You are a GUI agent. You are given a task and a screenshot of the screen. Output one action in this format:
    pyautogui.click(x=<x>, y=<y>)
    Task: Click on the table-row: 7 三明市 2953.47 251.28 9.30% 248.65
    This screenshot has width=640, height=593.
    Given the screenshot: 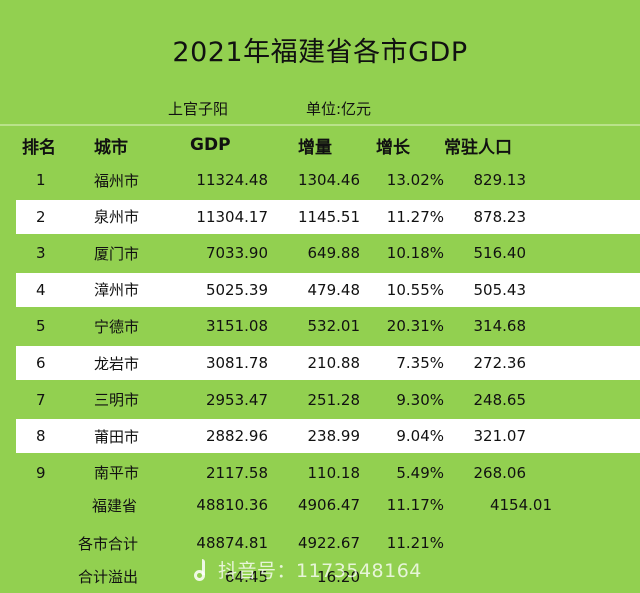 What is the action you would take?
    pyautogui.click(x=320, y=400)
    